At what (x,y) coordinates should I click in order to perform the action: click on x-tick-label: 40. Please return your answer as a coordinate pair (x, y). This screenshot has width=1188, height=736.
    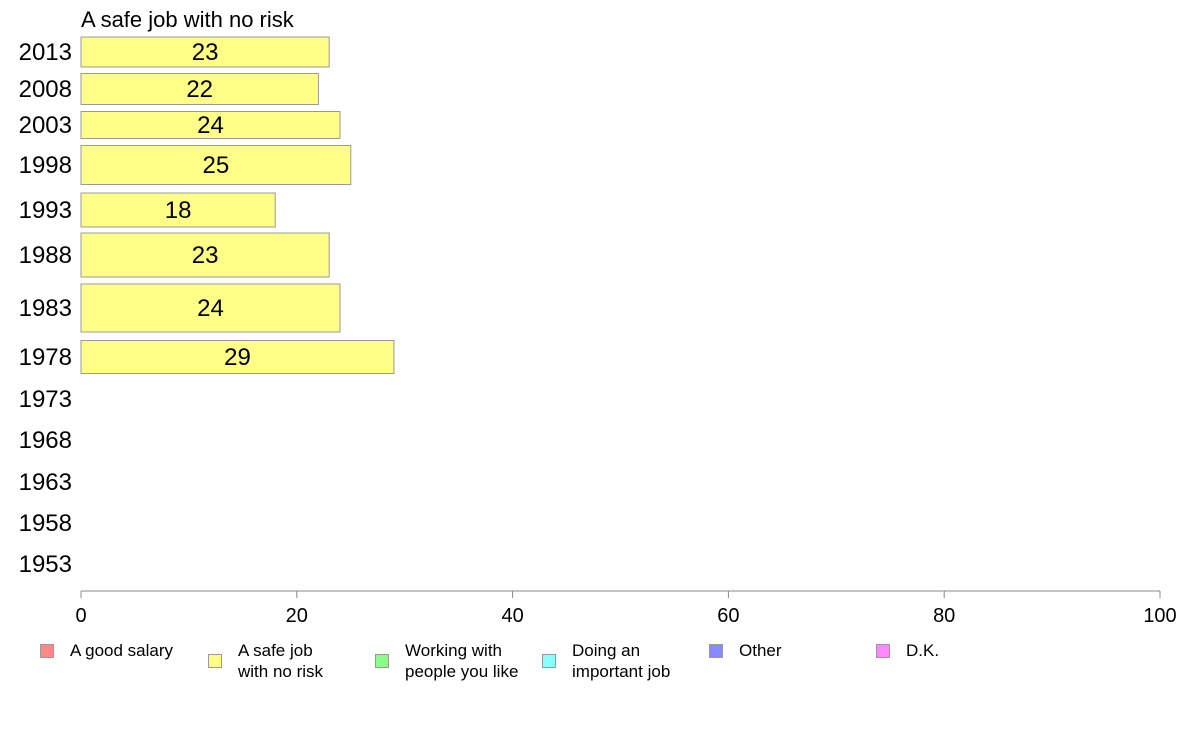
    Looking at the image, I should click on (512, 616).